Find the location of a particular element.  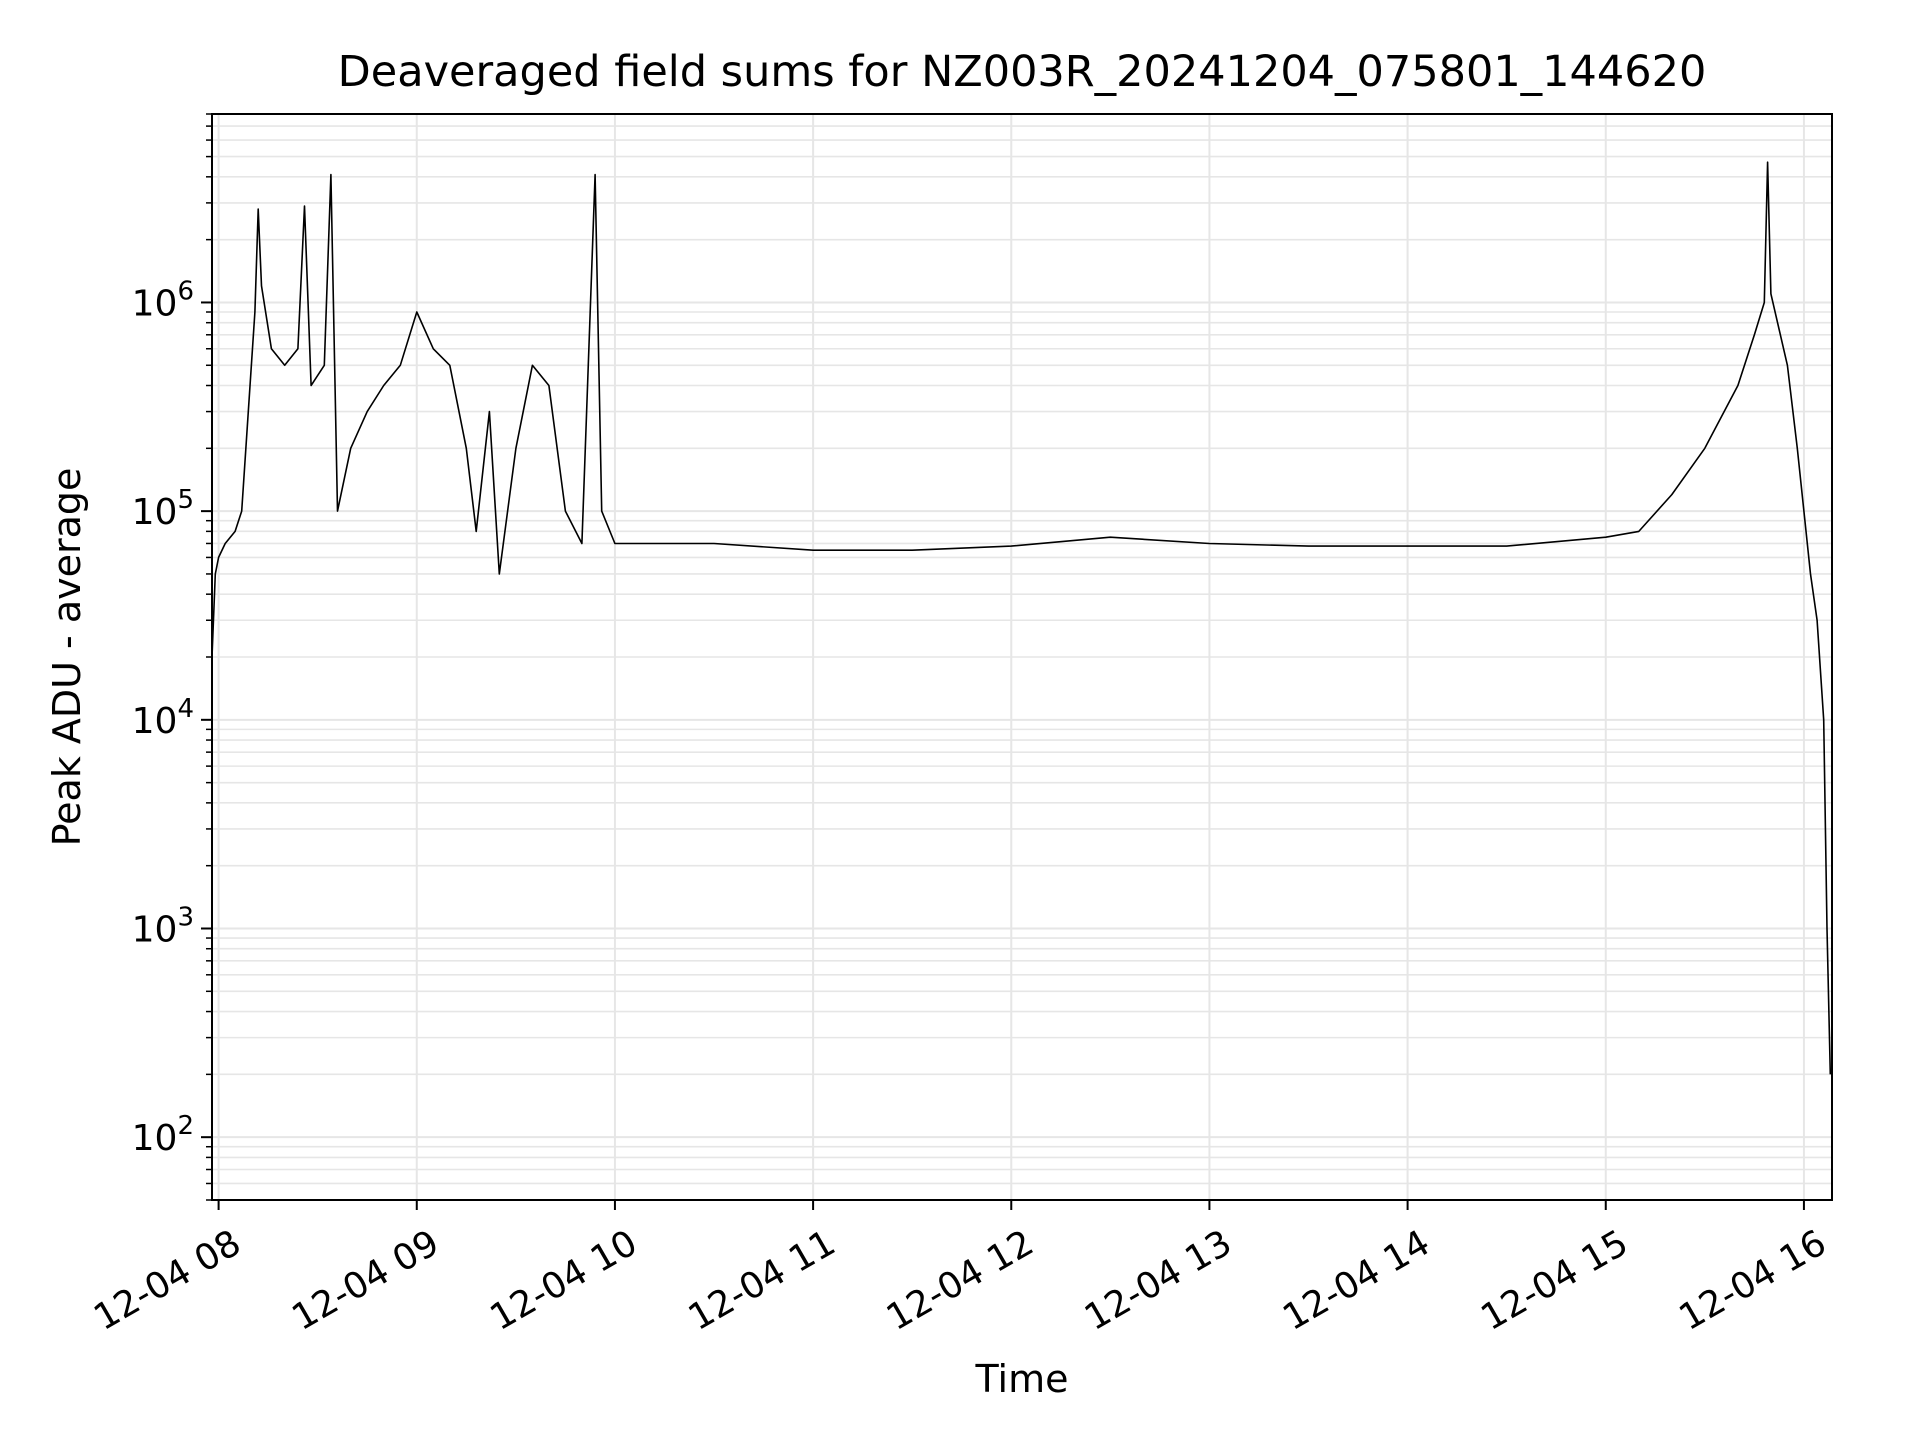

y-tick-label: 10² is located at coordinates (163, 1135).